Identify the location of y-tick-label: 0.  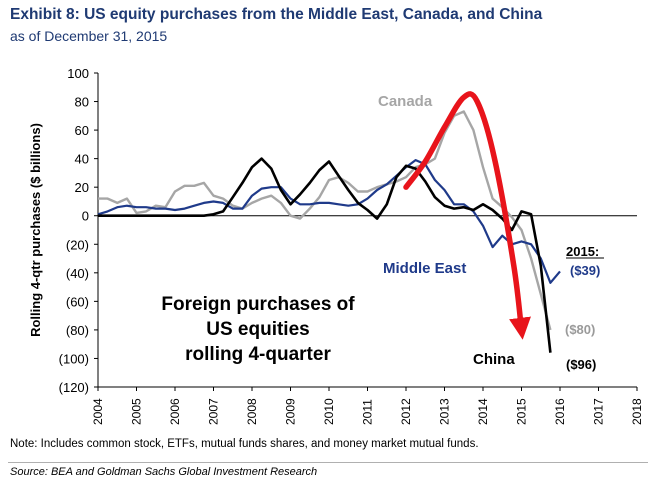
(85, 216).